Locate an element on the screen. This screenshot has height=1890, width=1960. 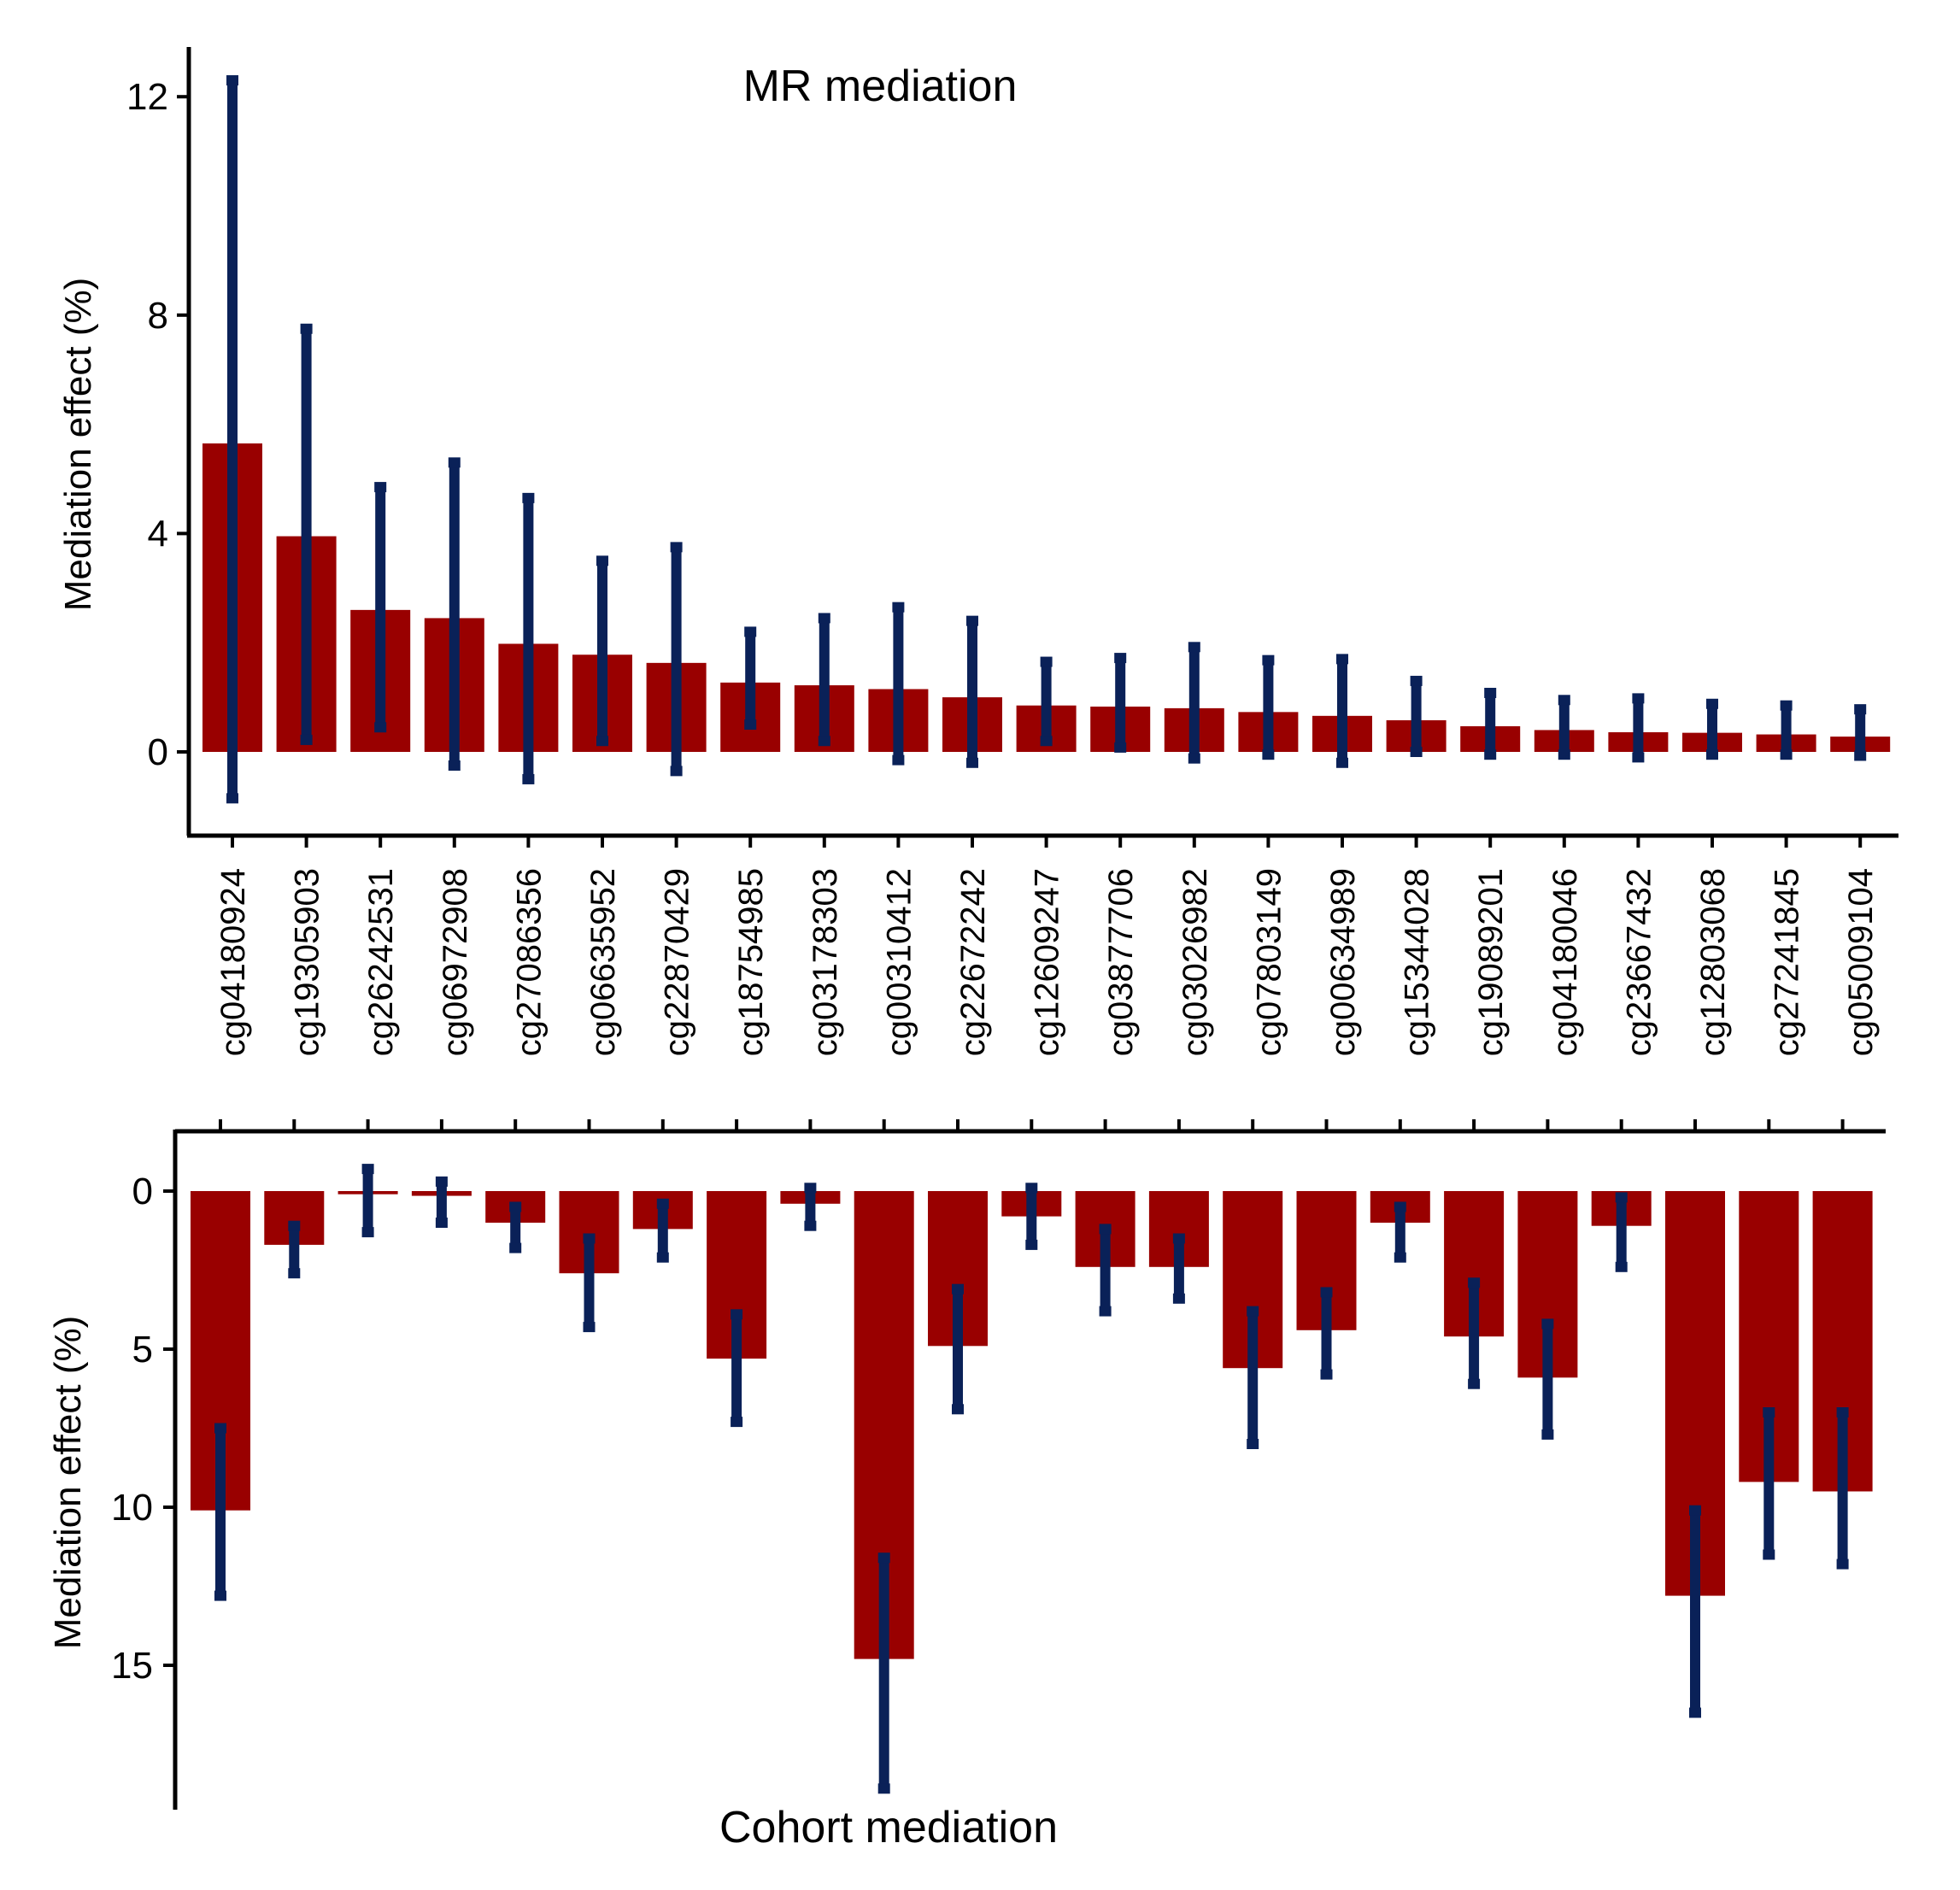
mr-mediation-title: MR mediation is located at coordinates (880, 86).